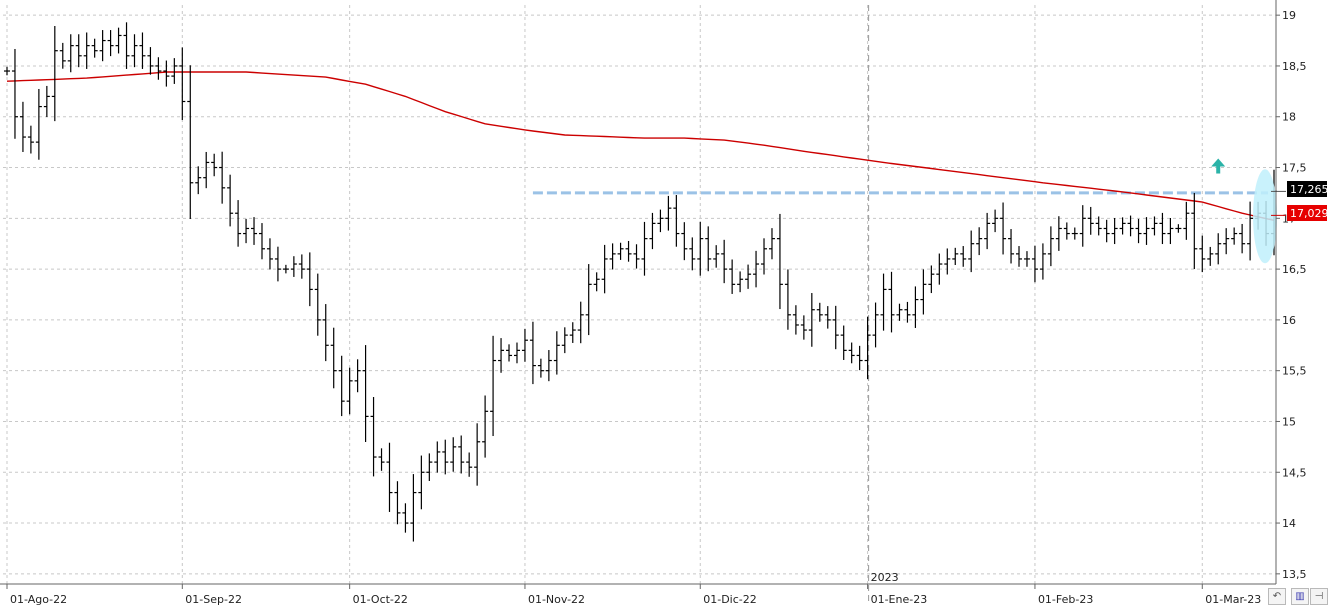  Describe the element at coordinates (1294, 371) in the screenshot. I see `y-tick-label: 15,5` at that location.